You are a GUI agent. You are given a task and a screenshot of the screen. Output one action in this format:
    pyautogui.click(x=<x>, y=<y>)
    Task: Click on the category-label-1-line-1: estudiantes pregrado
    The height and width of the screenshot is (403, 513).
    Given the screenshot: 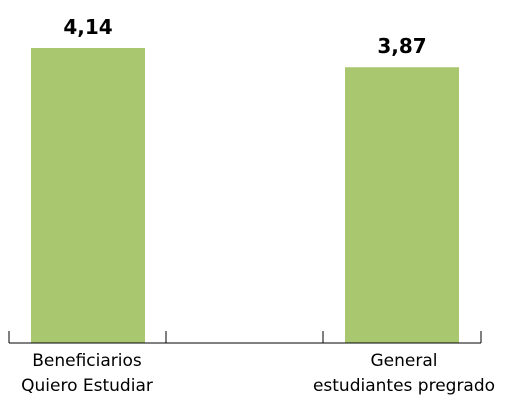 What is the action you would take?
    pyautogui.click(x=404, y=386)
    